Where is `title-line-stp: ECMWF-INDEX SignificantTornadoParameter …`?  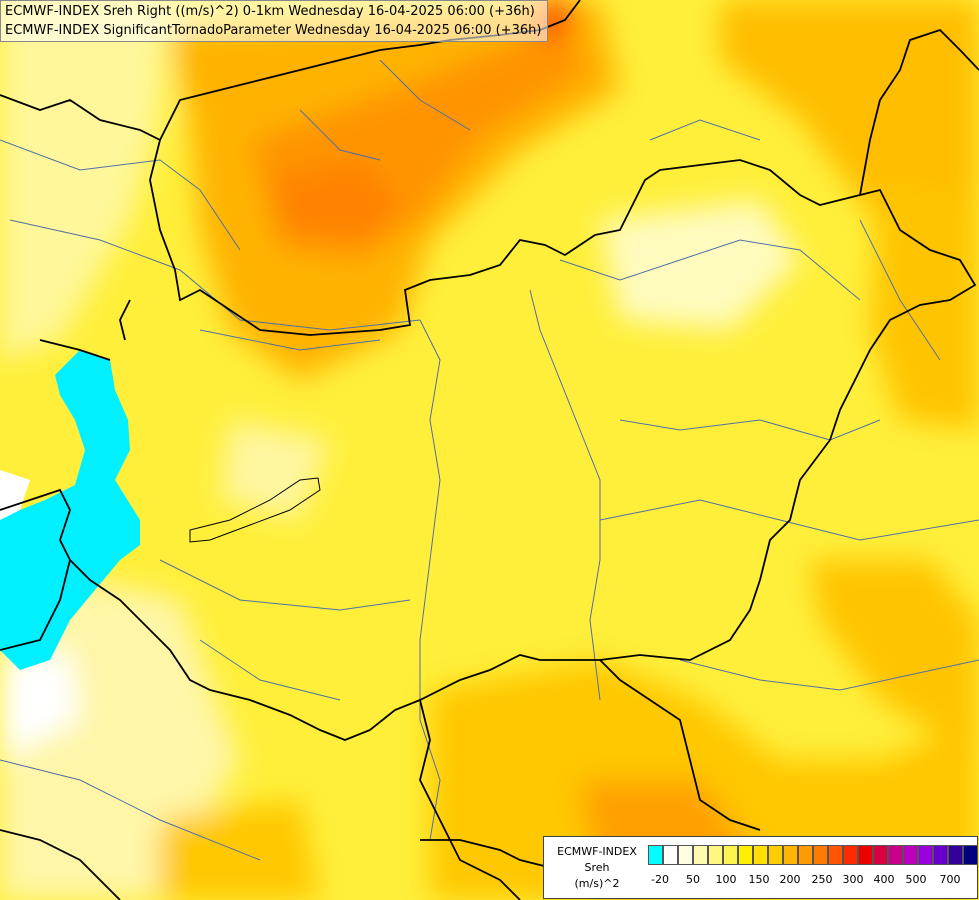
title-line-stp: ECMWF-INDEX SignificantTornadoParameter … is located at coordinates (273, 30).